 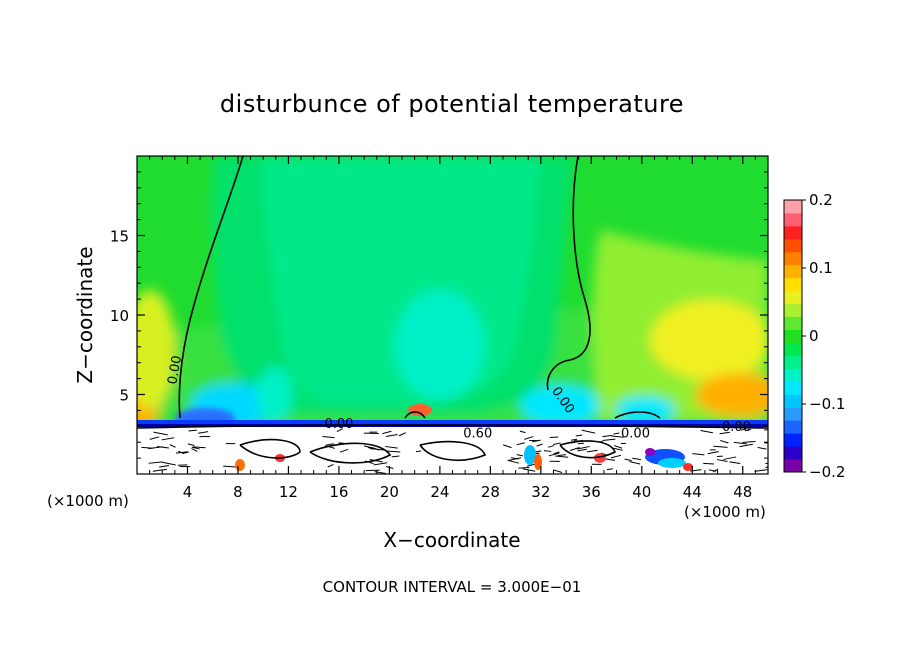 What do you see at coordinates (452, 587) in the screenshot?
I see `contour-interval-note: CONTOUR INTERVAL = 3.000E−01` at bounding box center [452, 587].